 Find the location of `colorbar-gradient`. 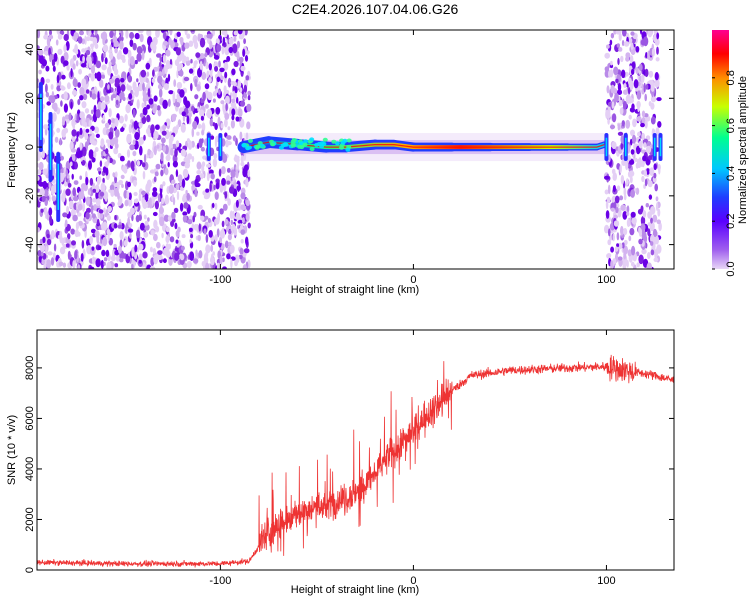

colorbar-gradient is located at coordinates (720, 149).